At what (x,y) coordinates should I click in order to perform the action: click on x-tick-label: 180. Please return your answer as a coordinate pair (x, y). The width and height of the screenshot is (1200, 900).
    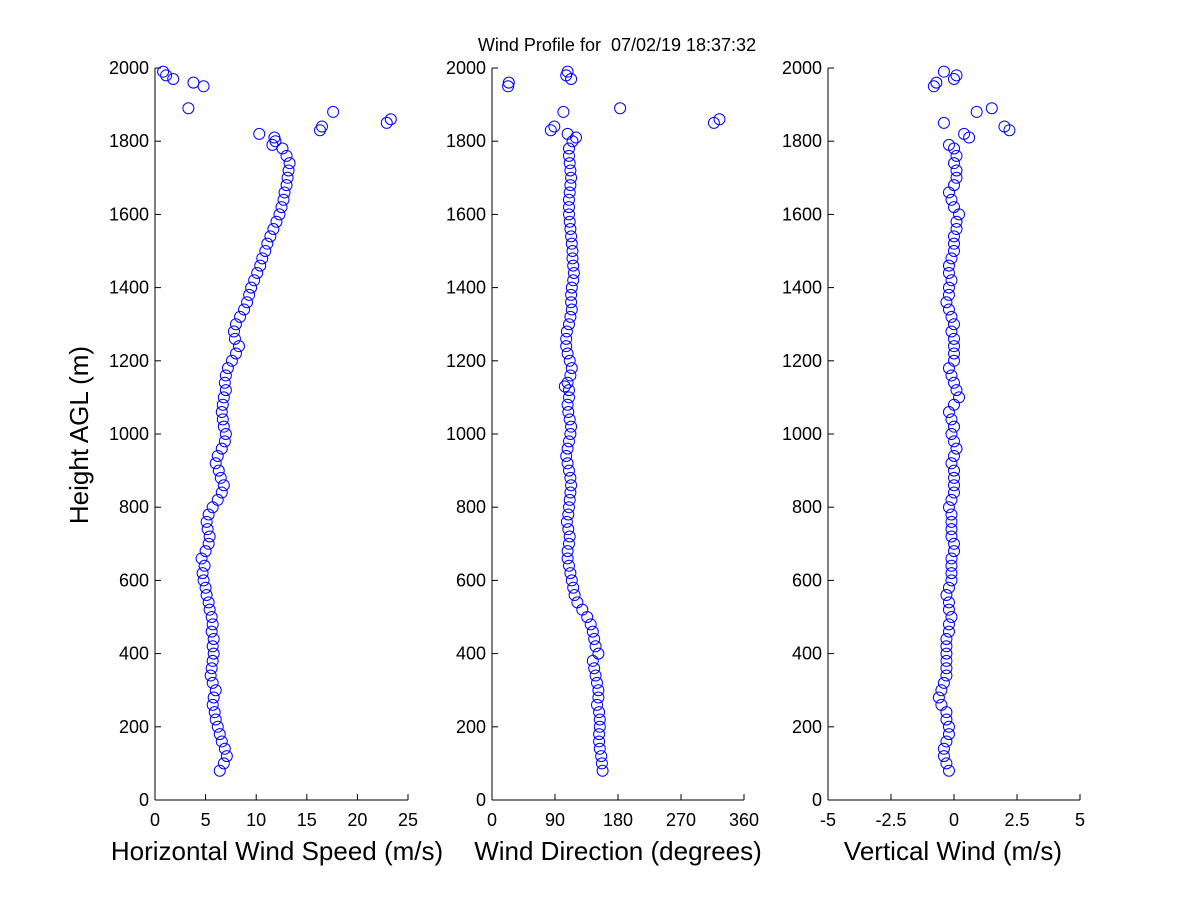
    Looking at the image, I should click on (618, 820).